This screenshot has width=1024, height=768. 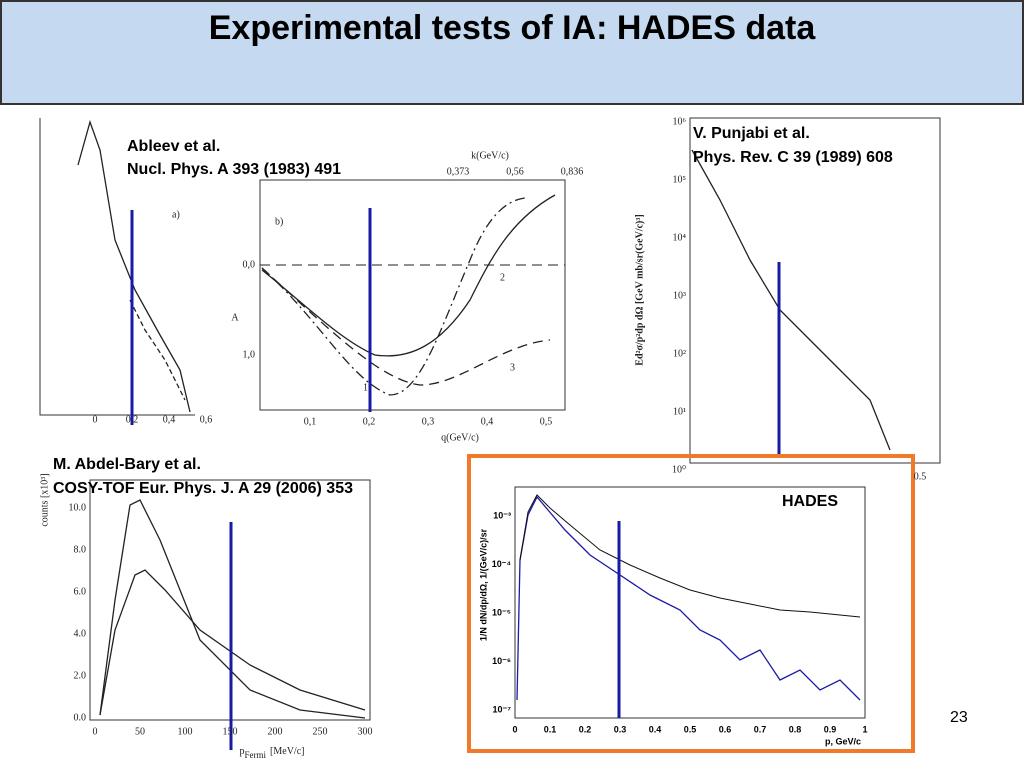 I want to click on label: k(GeV/c), so click(x=490, y=155).